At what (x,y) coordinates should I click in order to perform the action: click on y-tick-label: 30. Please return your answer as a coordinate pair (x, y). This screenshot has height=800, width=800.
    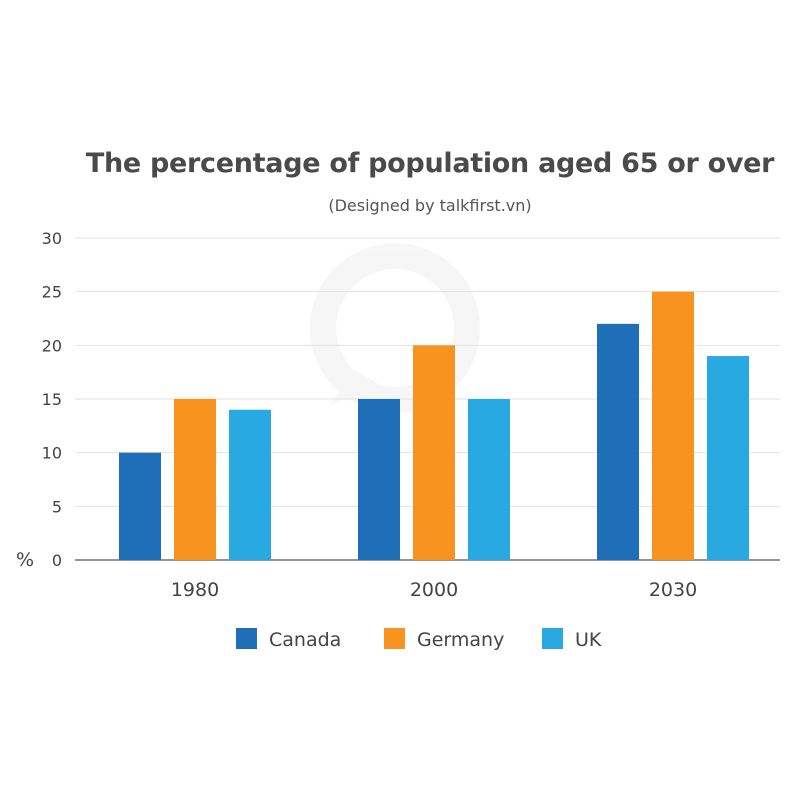
    Looking at the image, I should click on (52, 238).